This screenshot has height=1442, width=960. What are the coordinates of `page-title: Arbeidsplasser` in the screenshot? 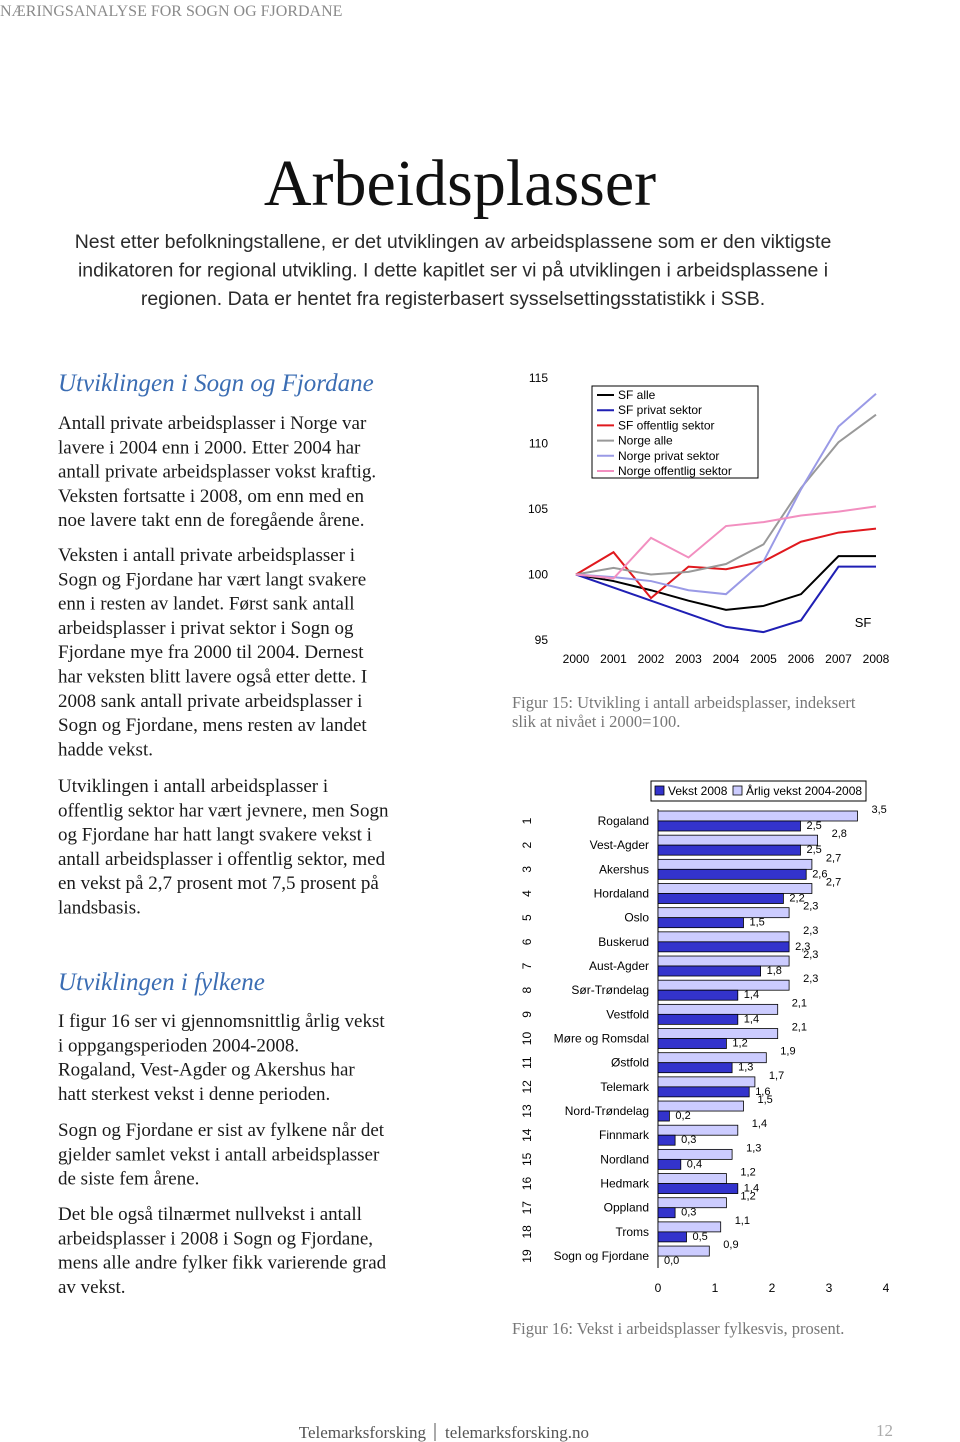 It's located at (460, 183).